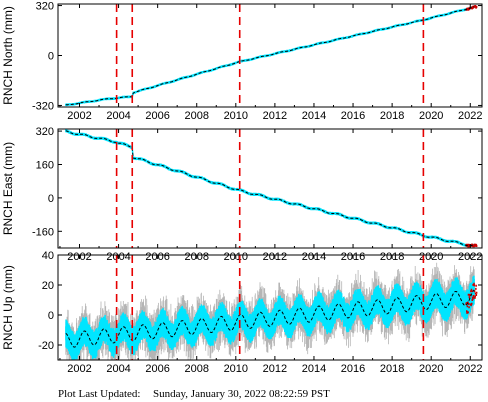 The width and height of the screenshot is (488, 402). I want to click on y-tick-label: -320, so click(43, 106).